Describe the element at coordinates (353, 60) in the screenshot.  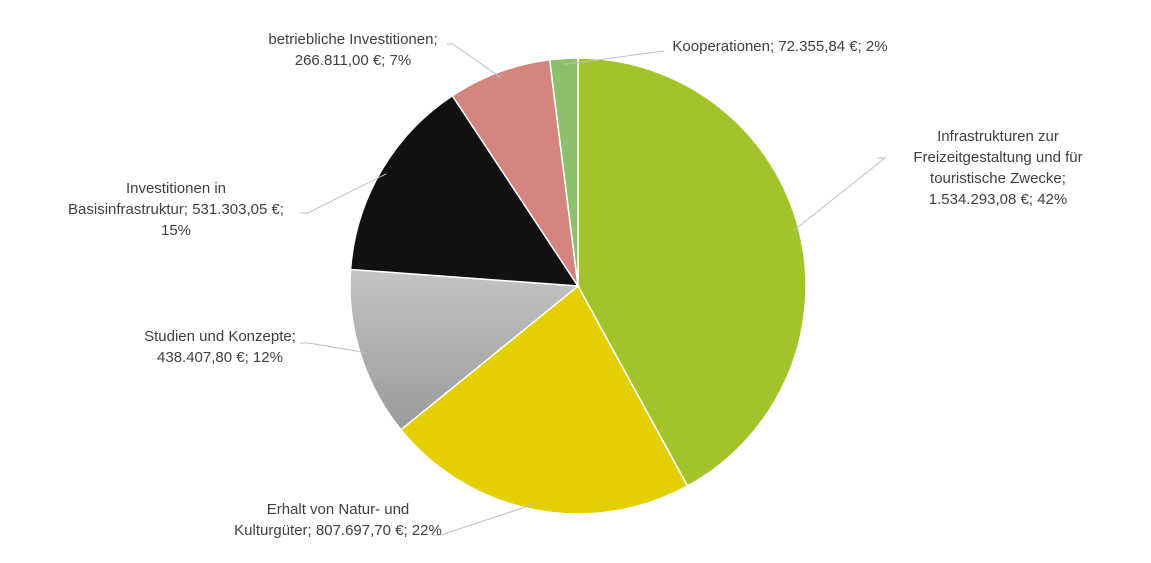
I see `slice-label-line: 266.811,00 €; 7%` at that location.